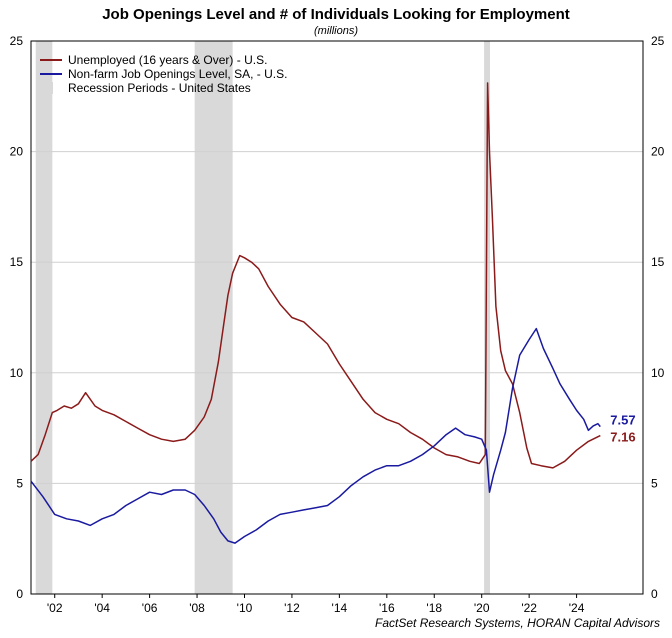  I want to click on y-tick-right-20: 20, so click(658, 152).